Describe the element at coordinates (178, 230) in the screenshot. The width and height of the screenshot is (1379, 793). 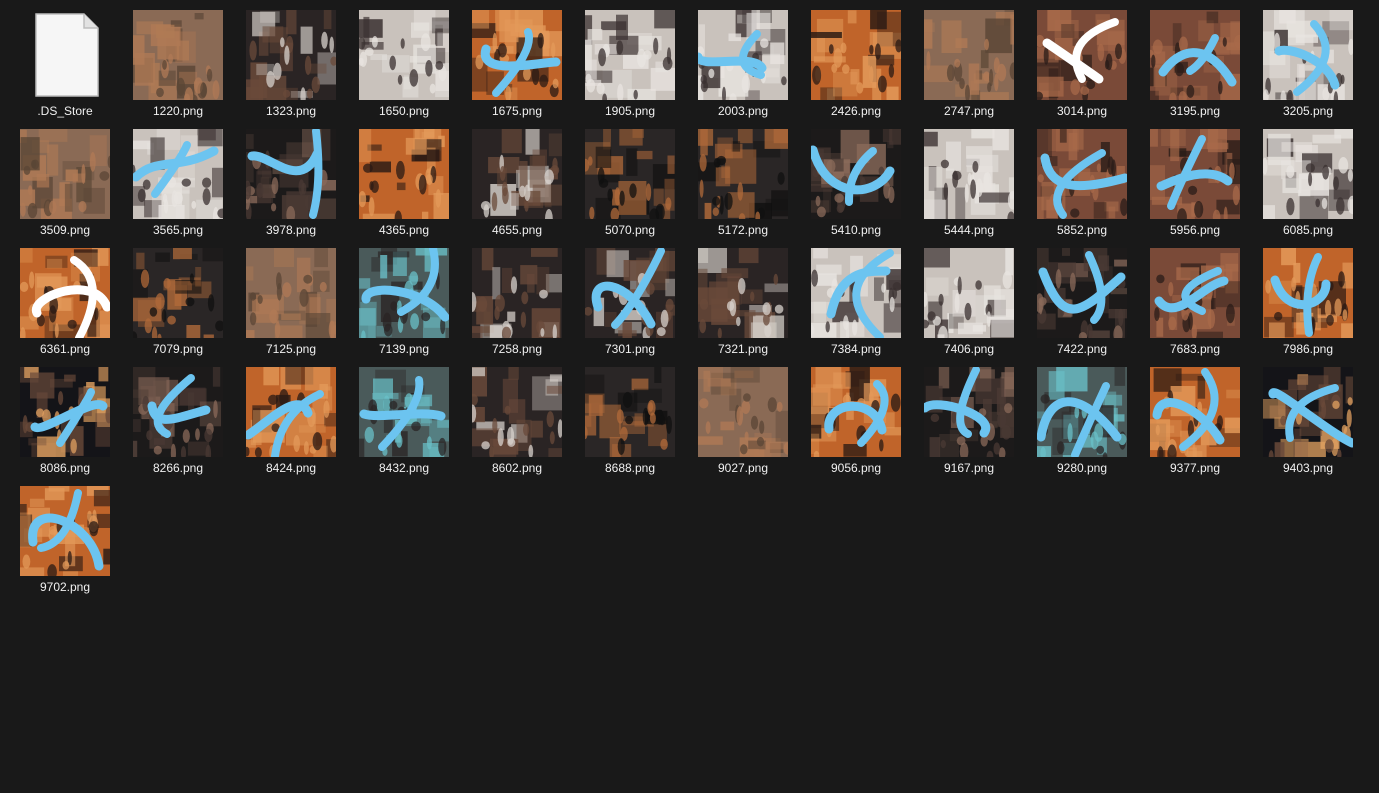
I see `file-name-label: 3565.png` at that location.